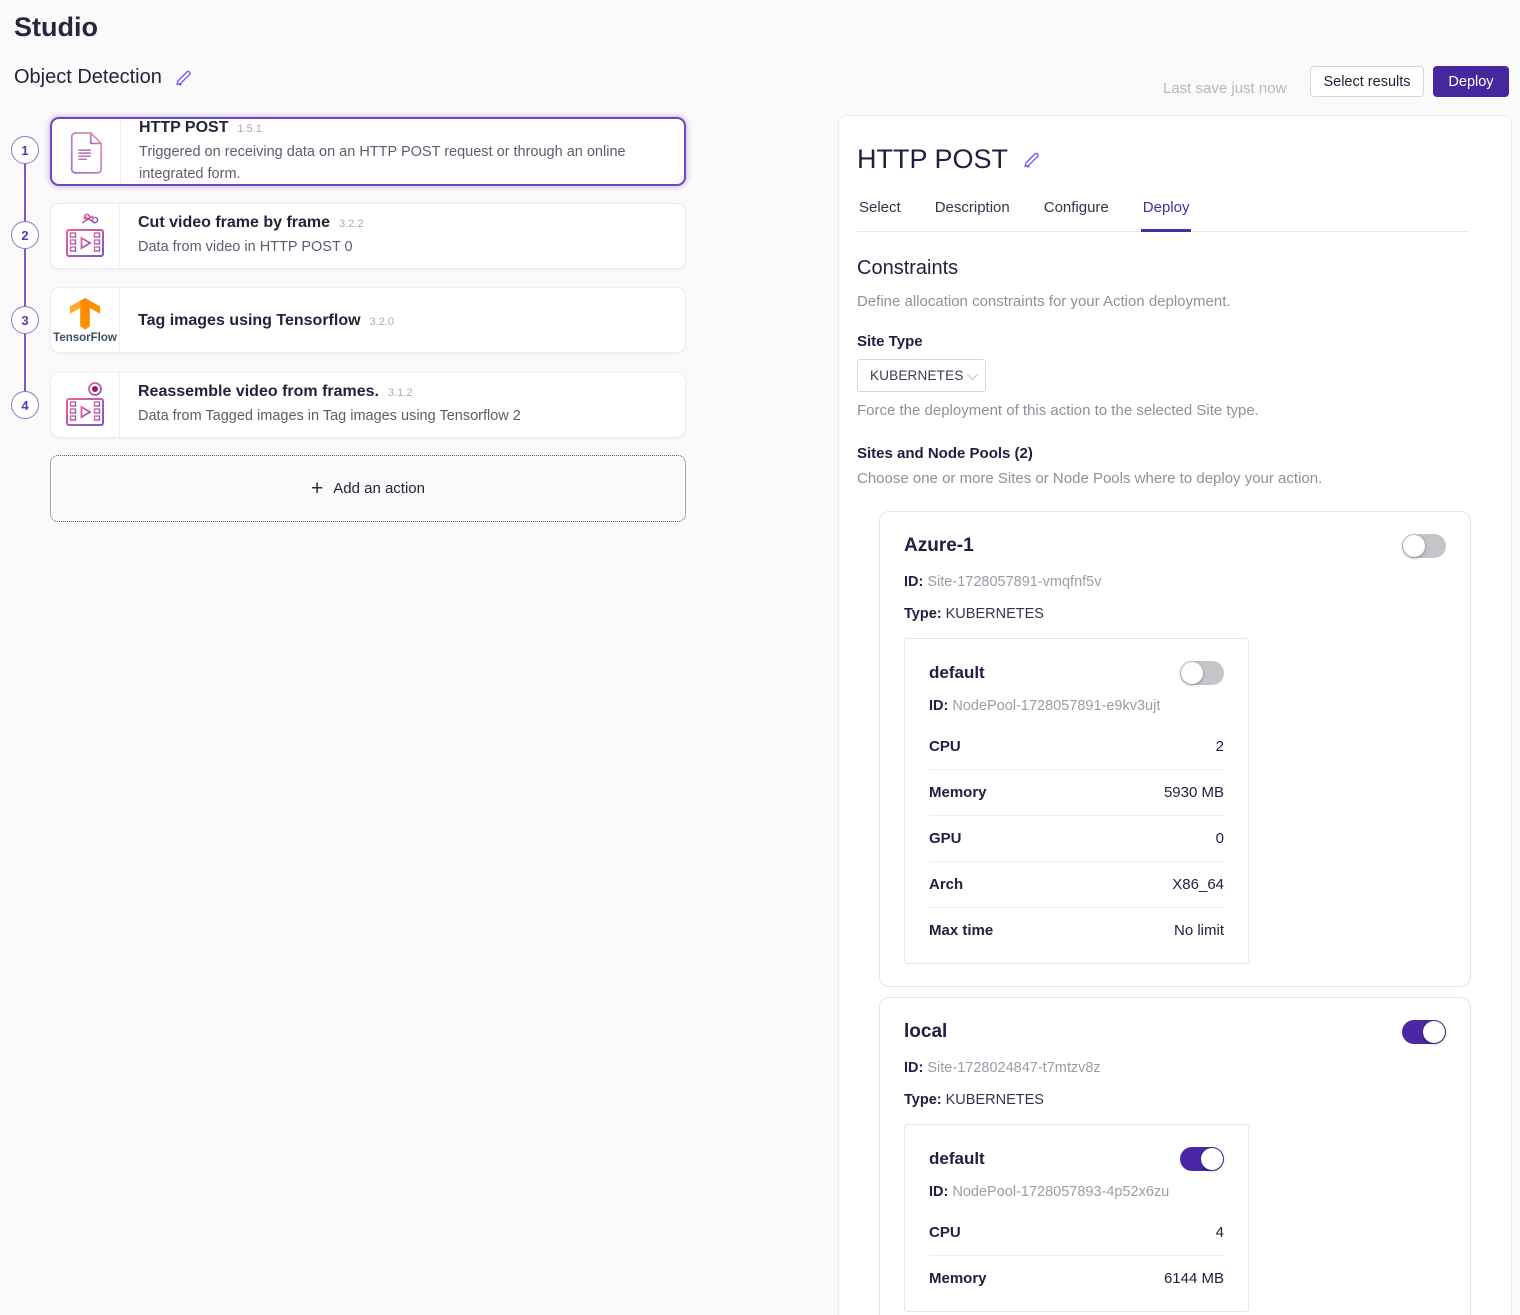 The image size is (1520, 1315). What do you see at coordinates (1045, 706) in the screenshot?
I see `node-pool-id-row: ID: NodePool-1728057891-e9kv3ujt` at bounding box center [1045, 706].